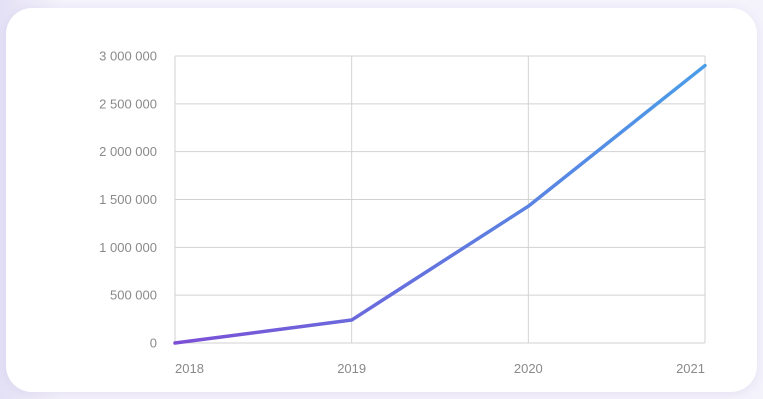 This screenshot has width=763, height=399. I want to click on y-tick-label: 3 000 000, so click(128, 56).